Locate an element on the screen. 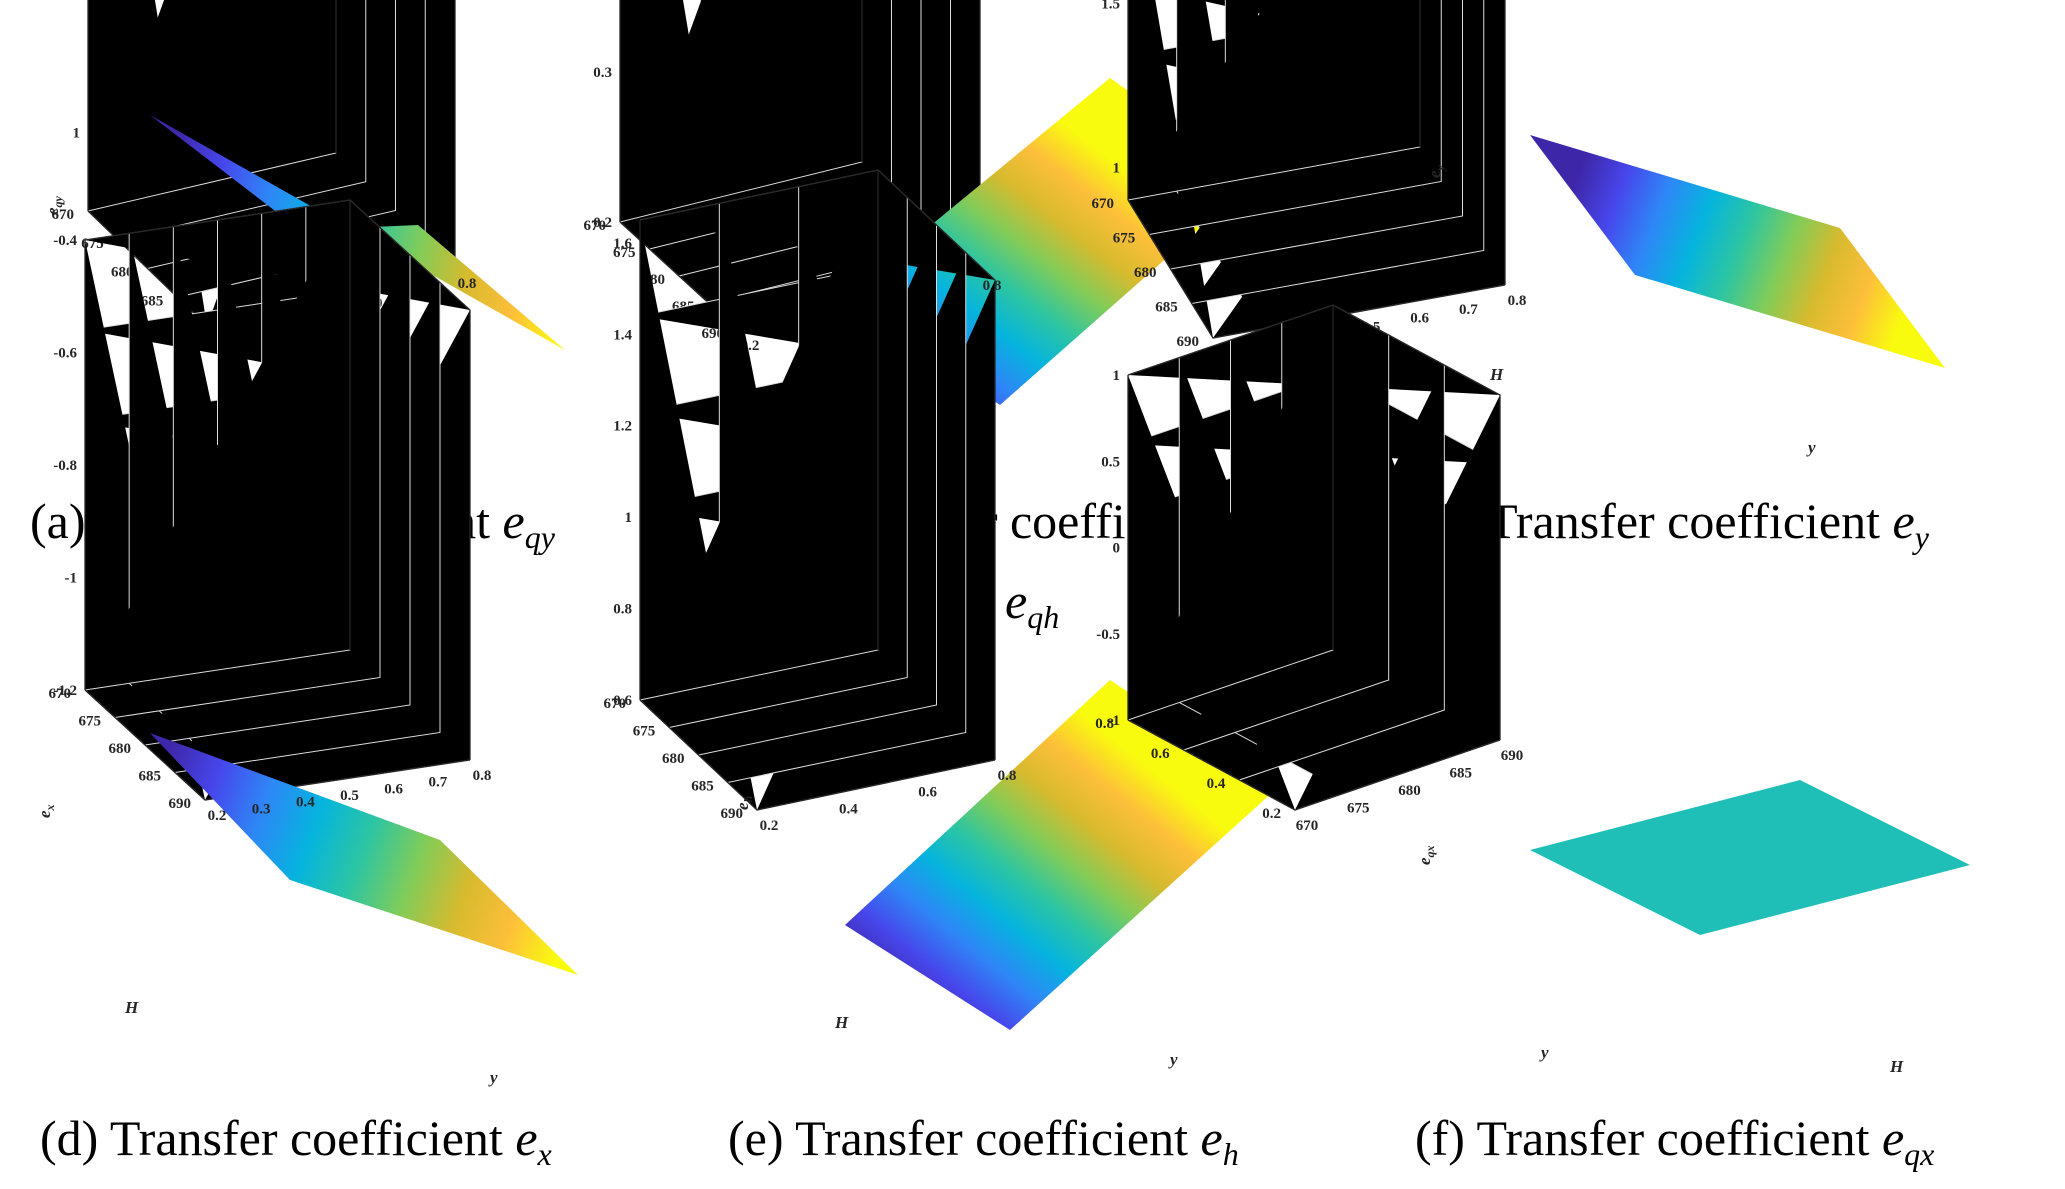 The width and height of the screenshot is (2065, 1189). z-tick-label: -0.5 is located at coordinates (1108, 635).